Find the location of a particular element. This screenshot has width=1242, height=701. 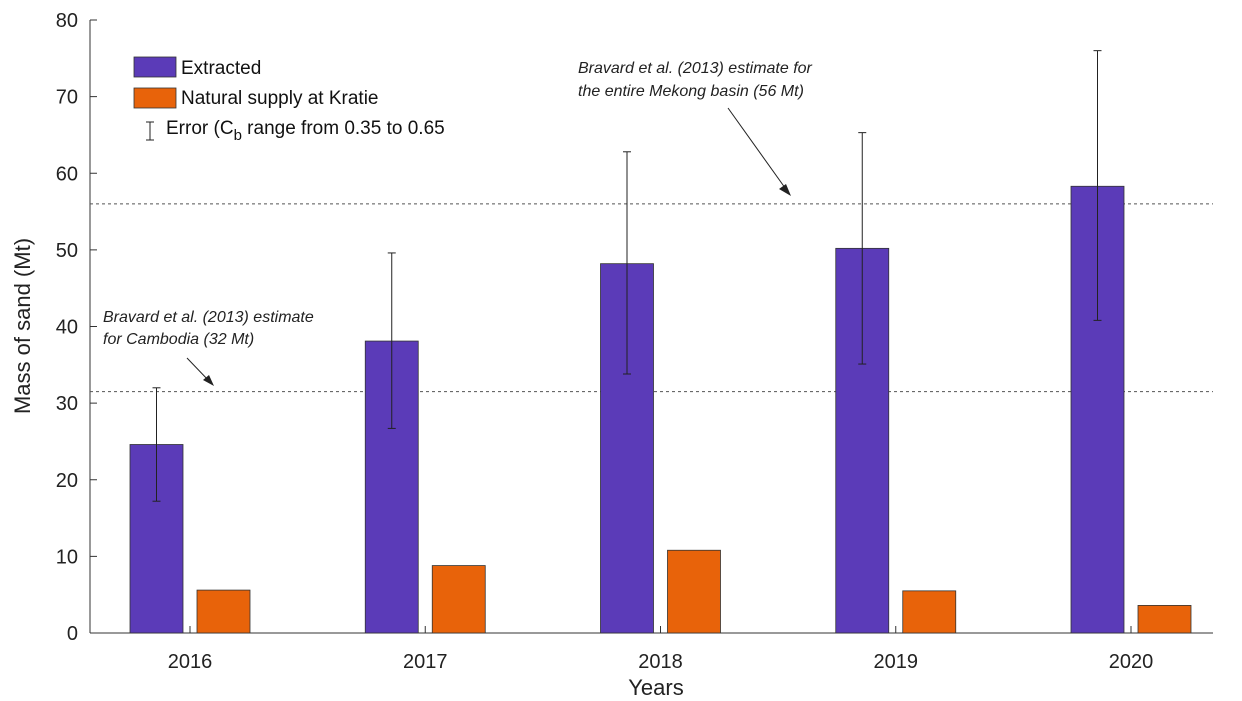

legend-swatch-extracted is located at coordinates (155, 67).